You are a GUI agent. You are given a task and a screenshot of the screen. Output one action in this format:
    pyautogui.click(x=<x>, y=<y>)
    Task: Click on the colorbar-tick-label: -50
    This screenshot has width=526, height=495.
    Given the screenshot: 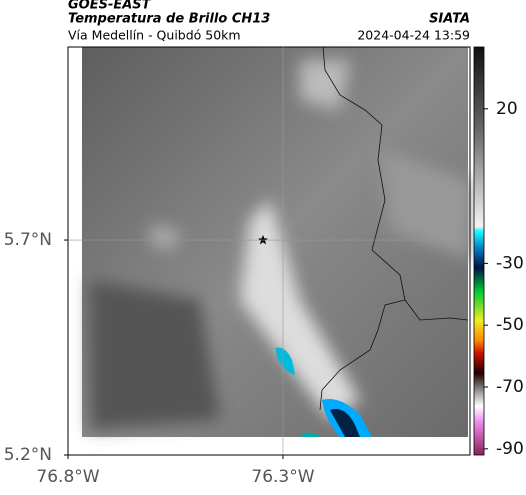 What is the action you would take?
    pyautogui.click(x=510, y=325)
    